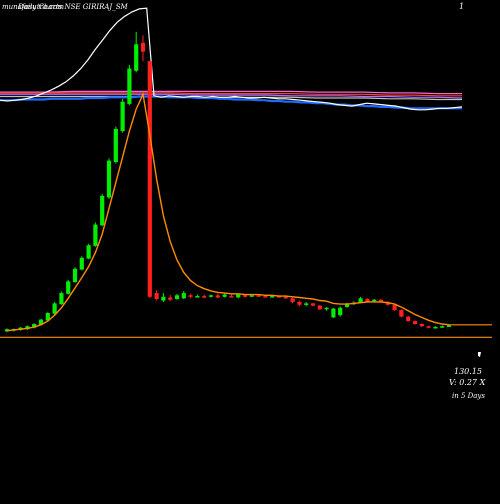 This screenshot has width=500, height=504. I want to click on site-watermark: munafasutra.com, so click(33, 7).